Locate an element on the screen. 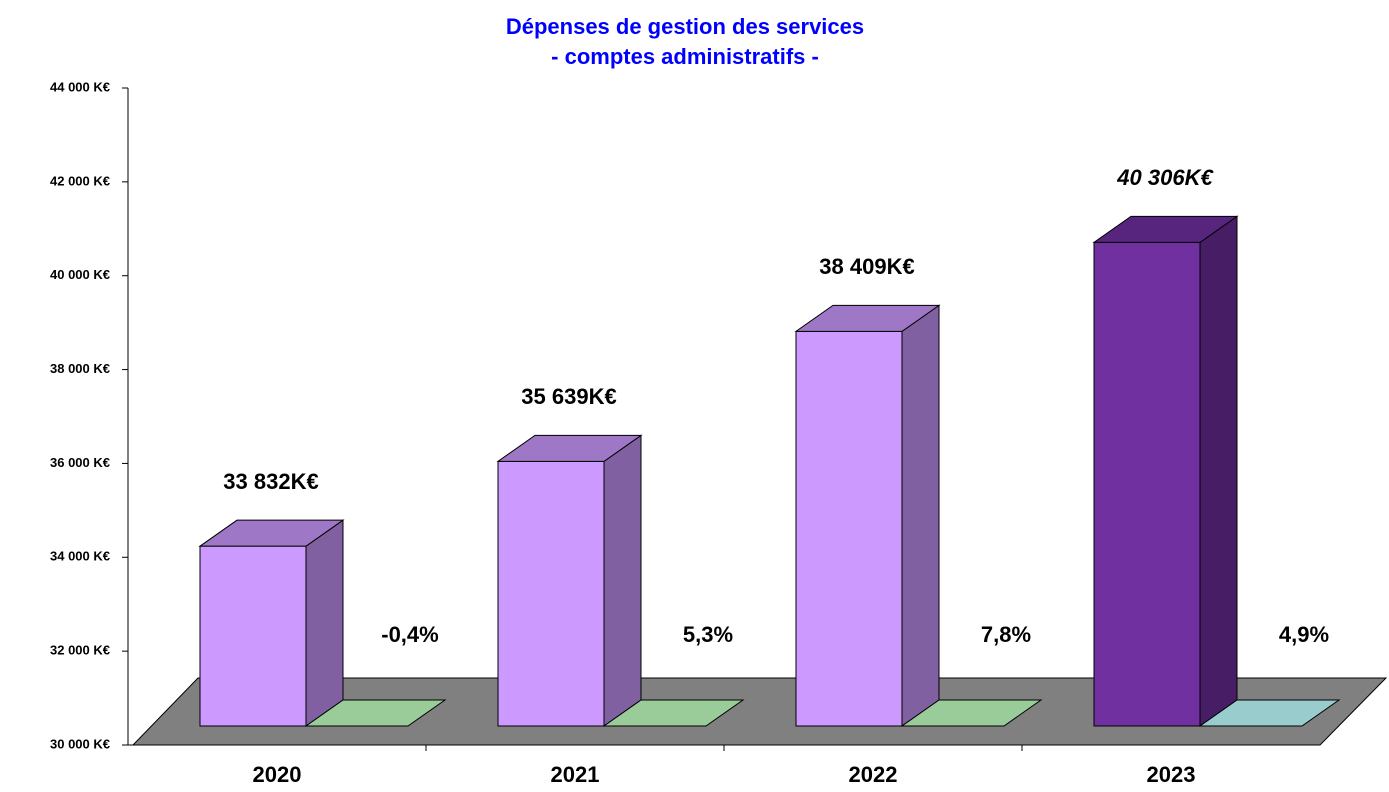 The width and height of the screenshot is (1389, 792). chart-subtitle: - comptes administratifs - is located at coordinates (685, 56).